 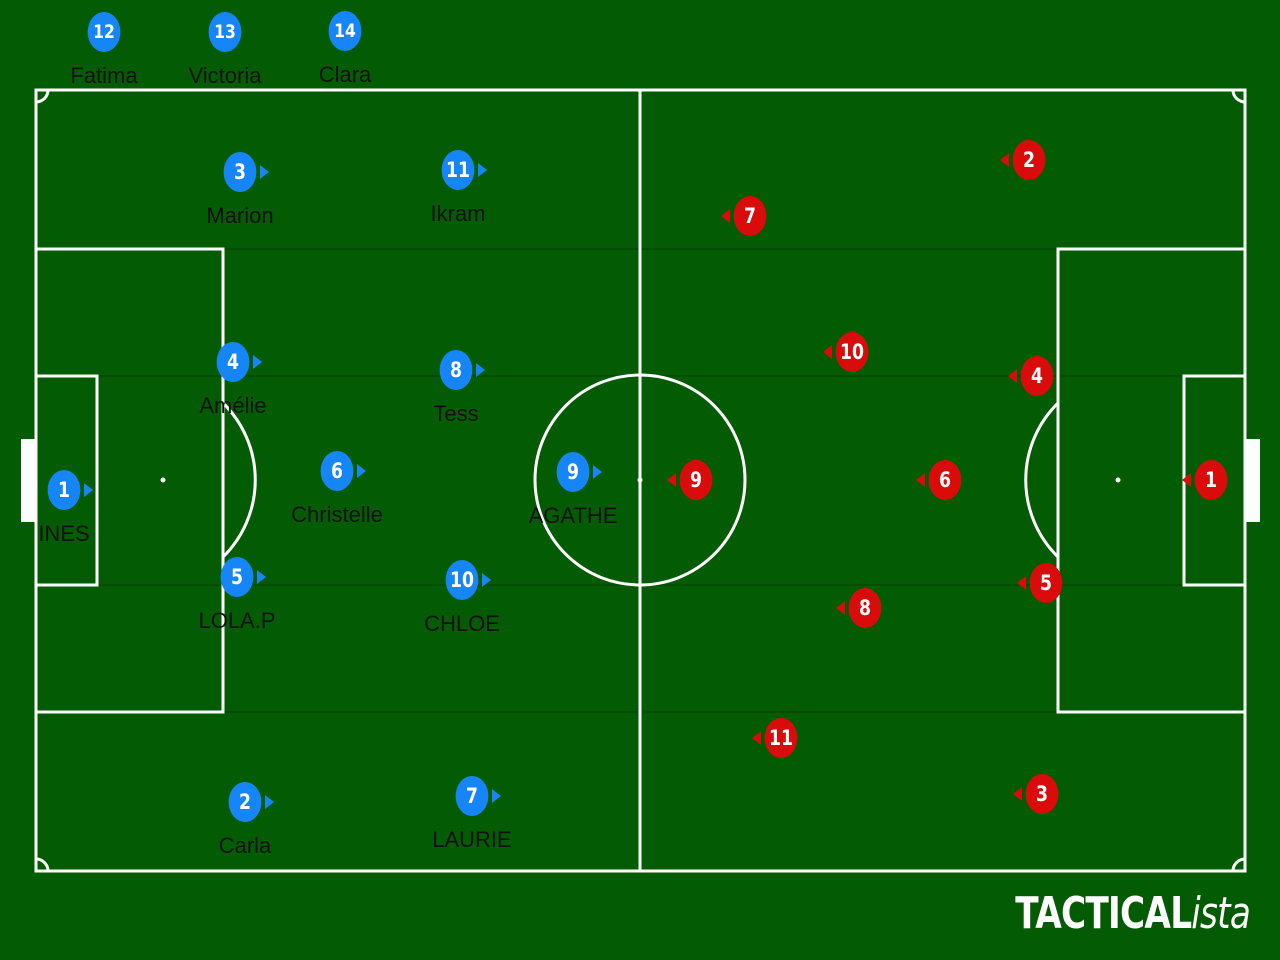 What do you see at coordinates (345, 74) in the screenshot?
I see `player-name: Clara` at bounding box center [345, 74].